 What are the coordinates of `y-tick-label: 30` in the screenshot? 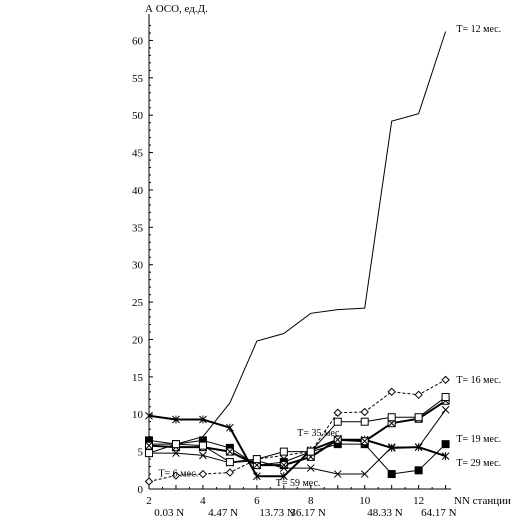 It's located at (138, 266).